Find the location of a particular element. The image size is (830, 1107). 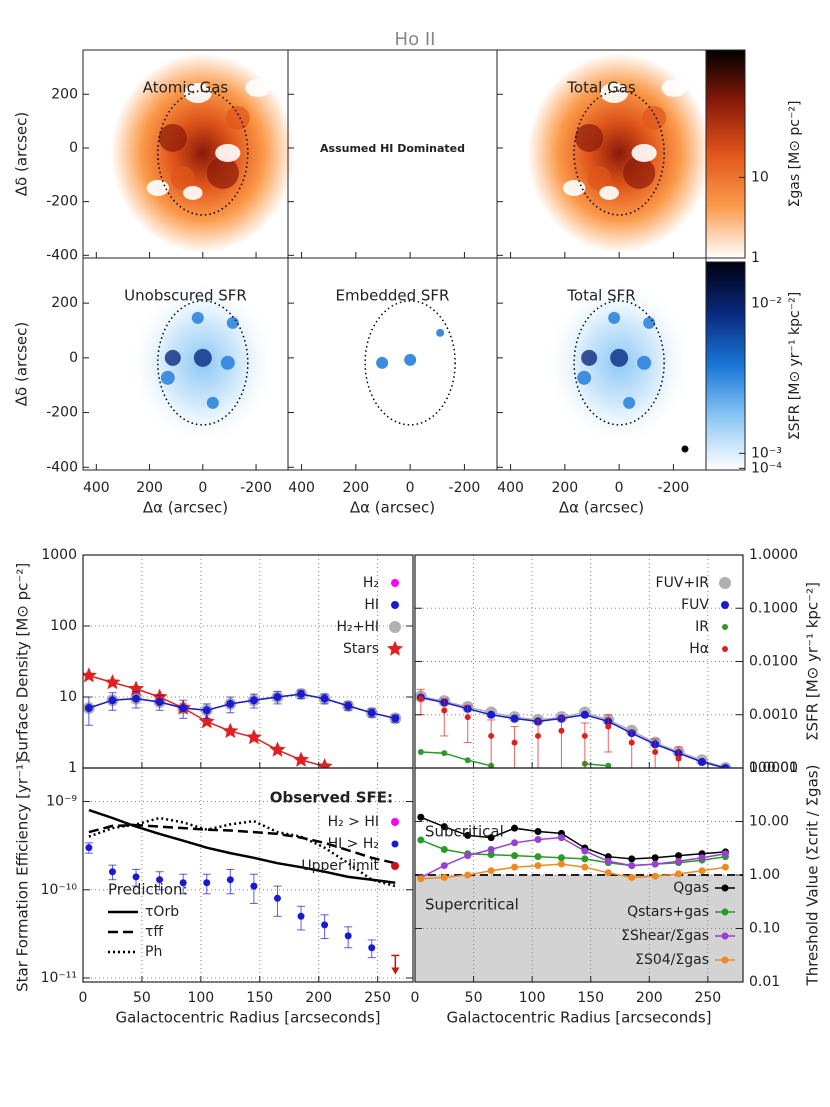

chart-frame is located at coordinates (579, 875).